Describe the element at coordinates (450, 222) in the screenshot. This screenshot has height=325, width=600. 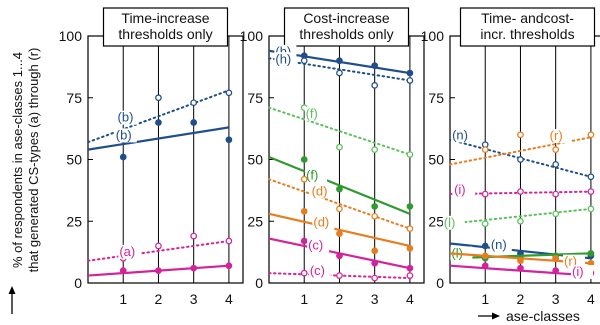
I see `series-label: (l)` at that location.